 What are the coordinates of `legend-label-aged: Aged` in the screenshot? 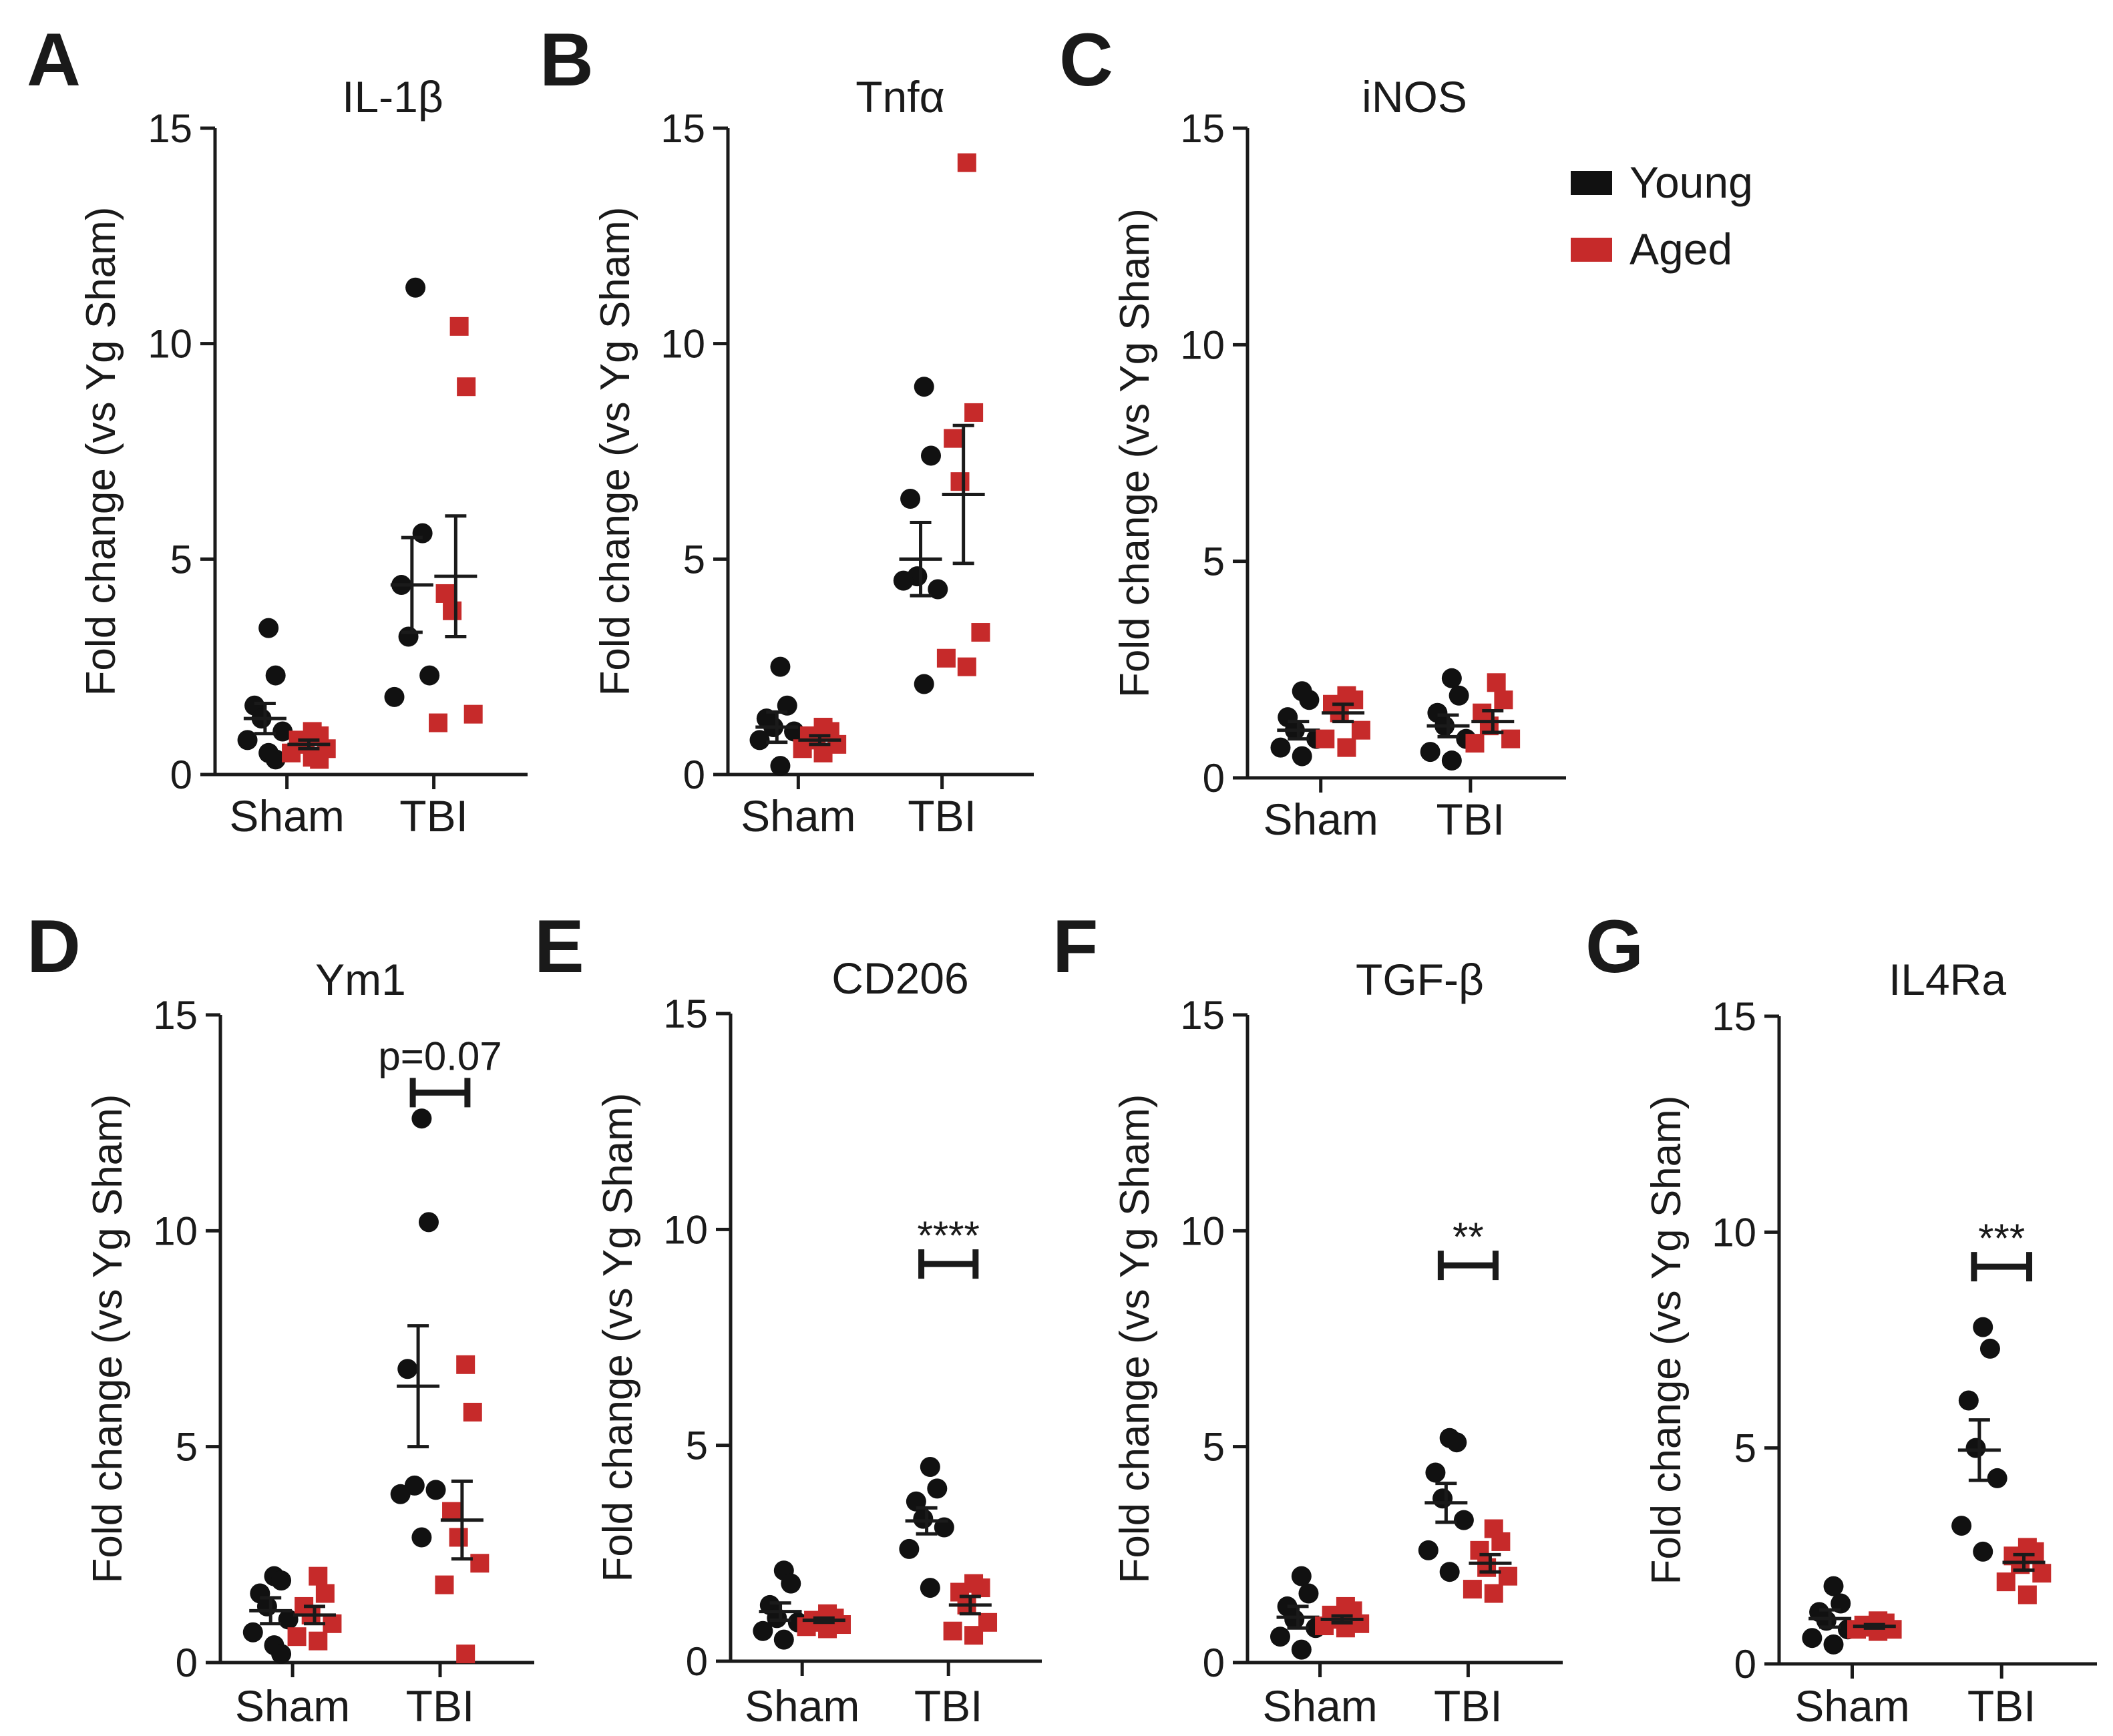 It's located at (1680, 249).